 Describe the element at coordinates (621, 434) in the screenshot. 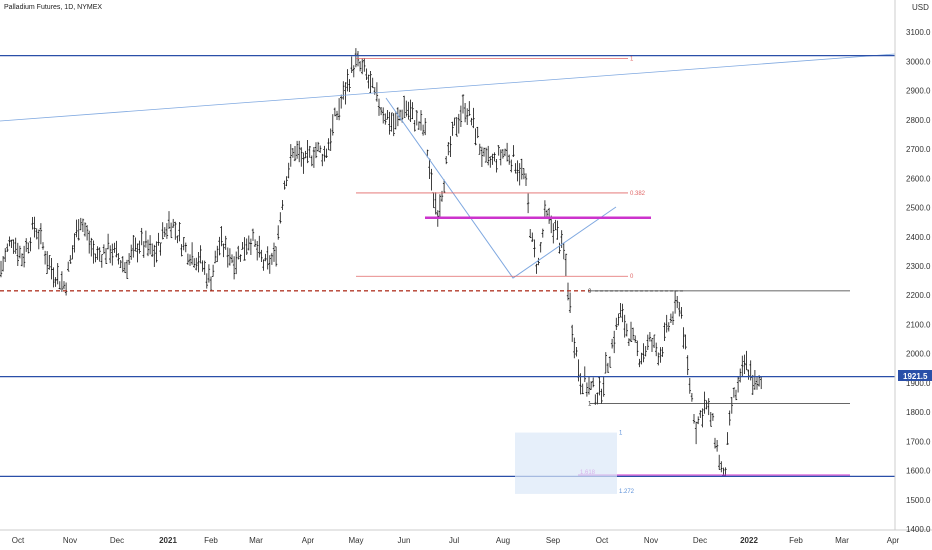

I see `projection-box-top-label: 1` at that location.